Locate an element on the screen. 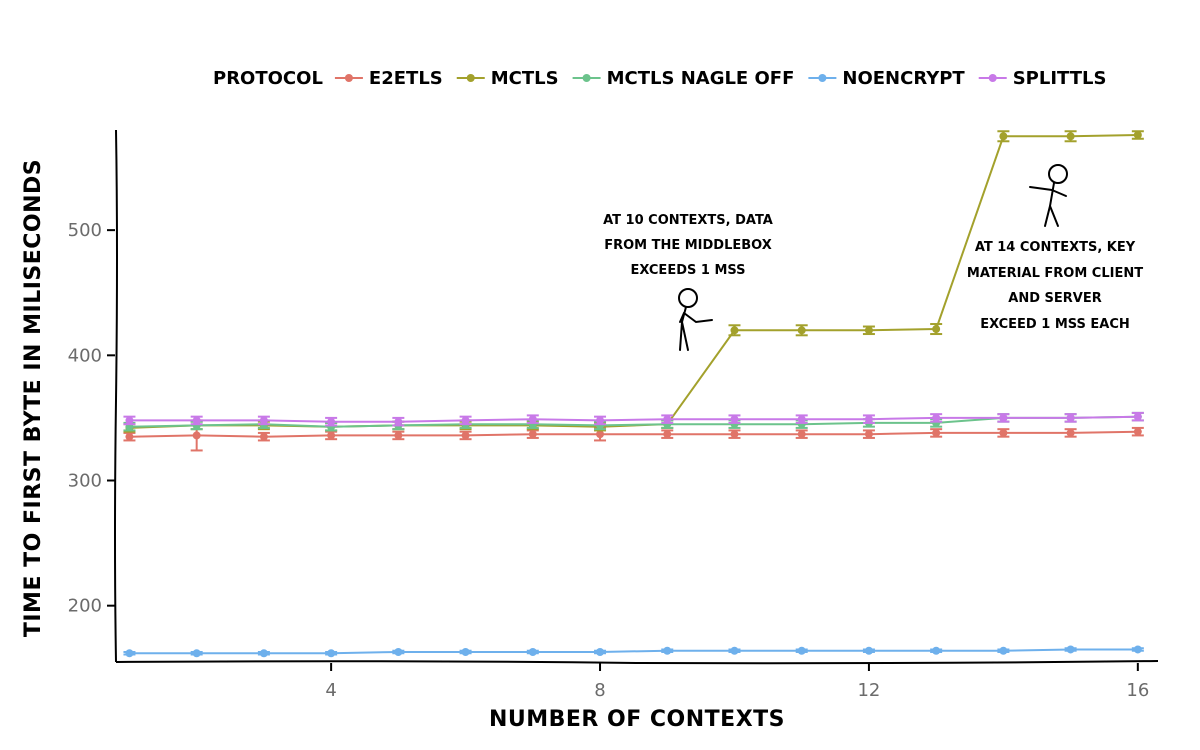 This screenshot has width=1200, height=750. legend-item-mctls: MCTLS is located at coordinates (507, 78).